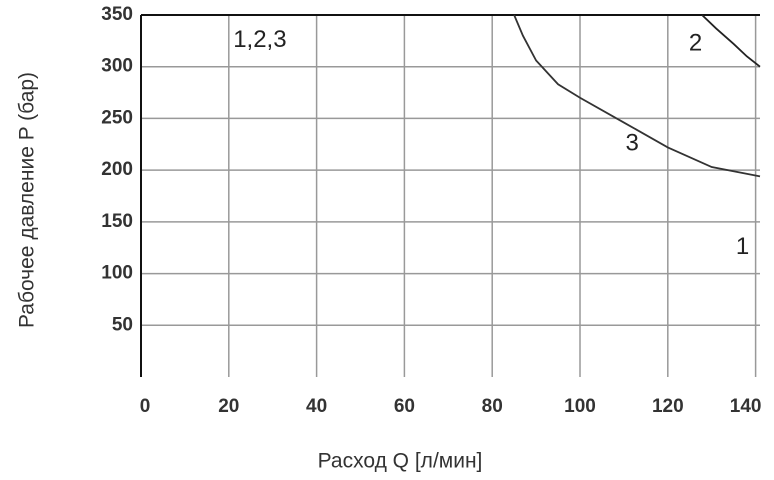 The height and width of the screenshot is (480, 774). Describe the element at coordinates (632, 143) in the screenshot. I see `curve-label: 3` at that location.